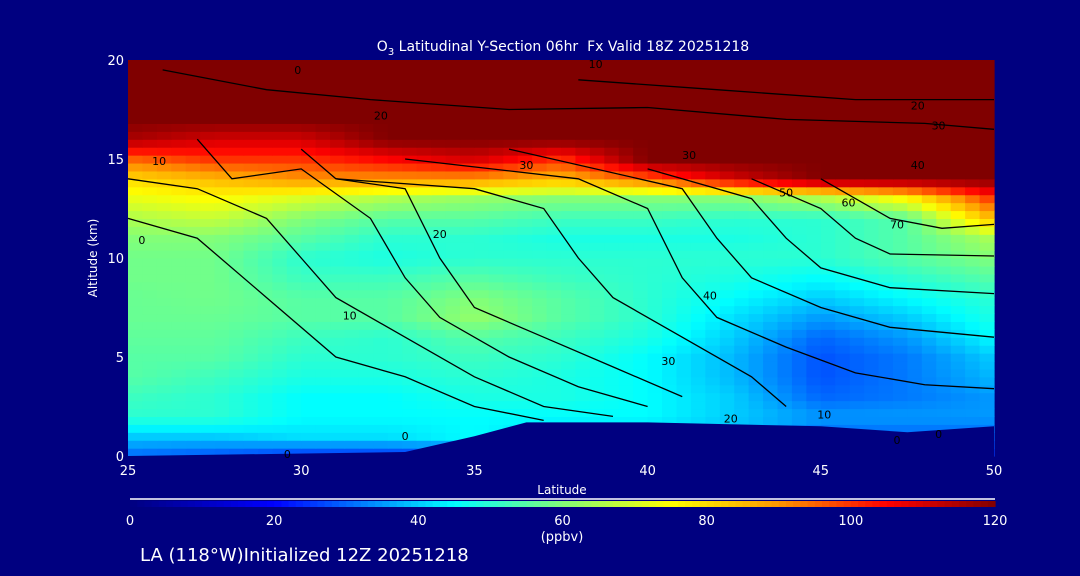 This screenshot has width=1080, height=576. I want to click on contour-line, so click(821, 231).